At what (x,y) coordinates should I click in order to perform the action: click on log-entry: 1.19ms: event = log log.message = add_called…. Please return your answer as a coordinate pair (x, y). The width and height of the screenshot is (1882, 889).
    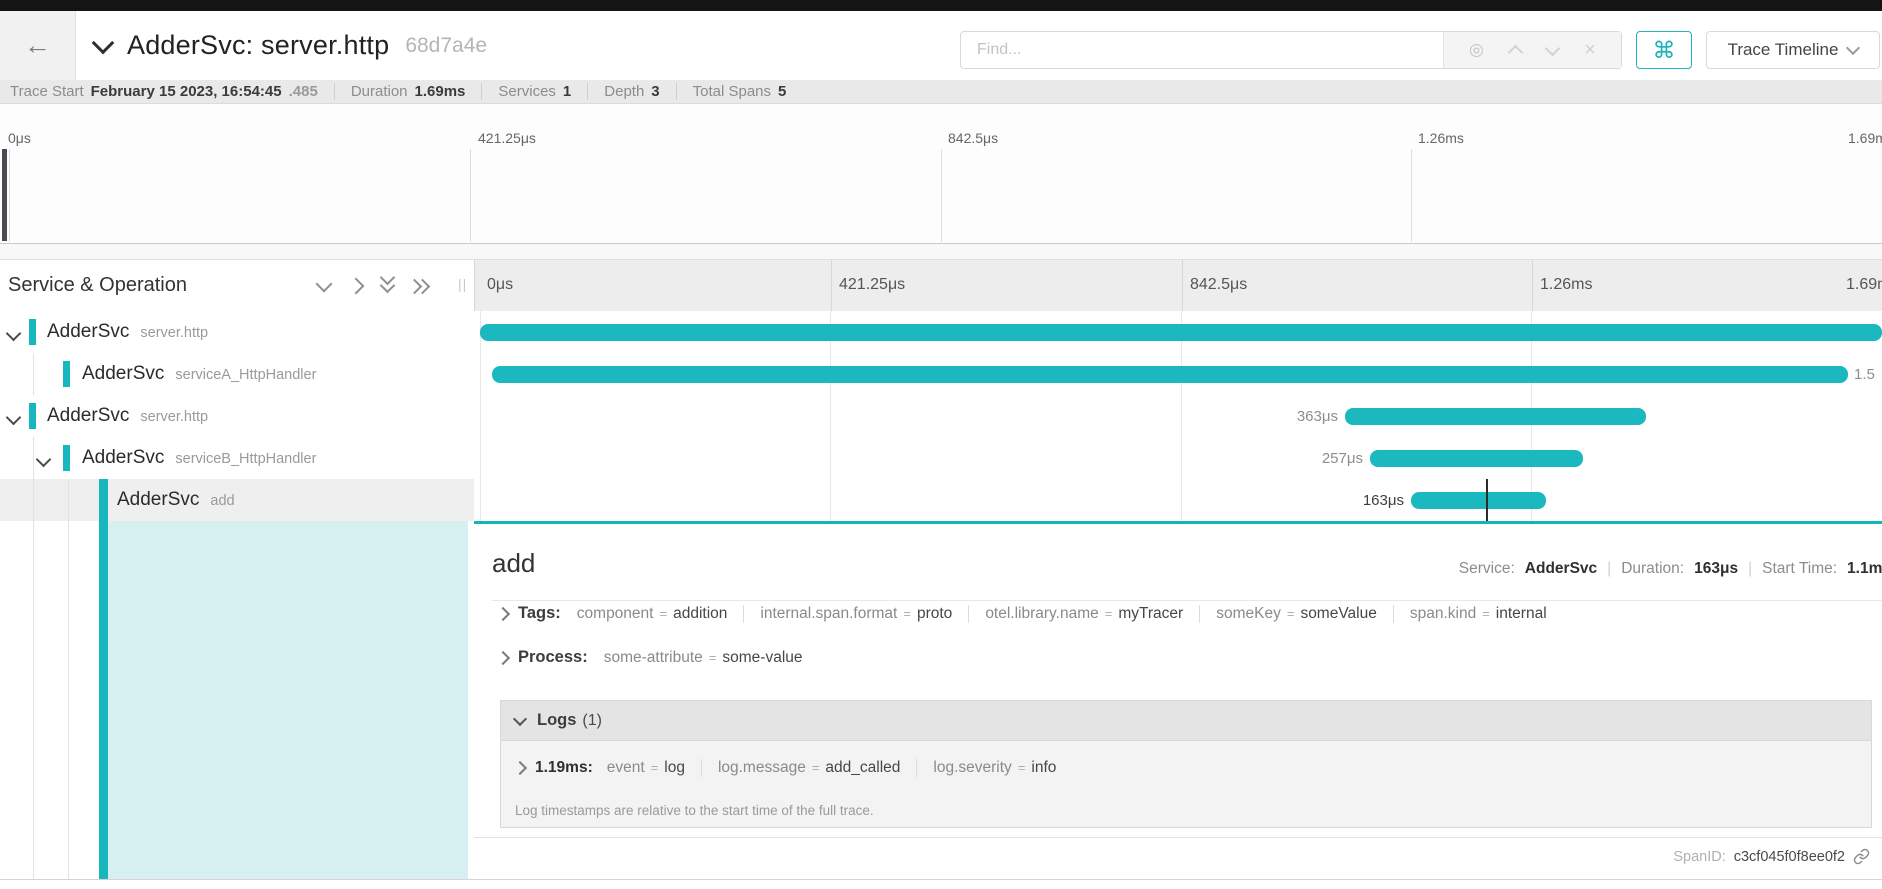
    Looking at the image, I should click on (784, 768).